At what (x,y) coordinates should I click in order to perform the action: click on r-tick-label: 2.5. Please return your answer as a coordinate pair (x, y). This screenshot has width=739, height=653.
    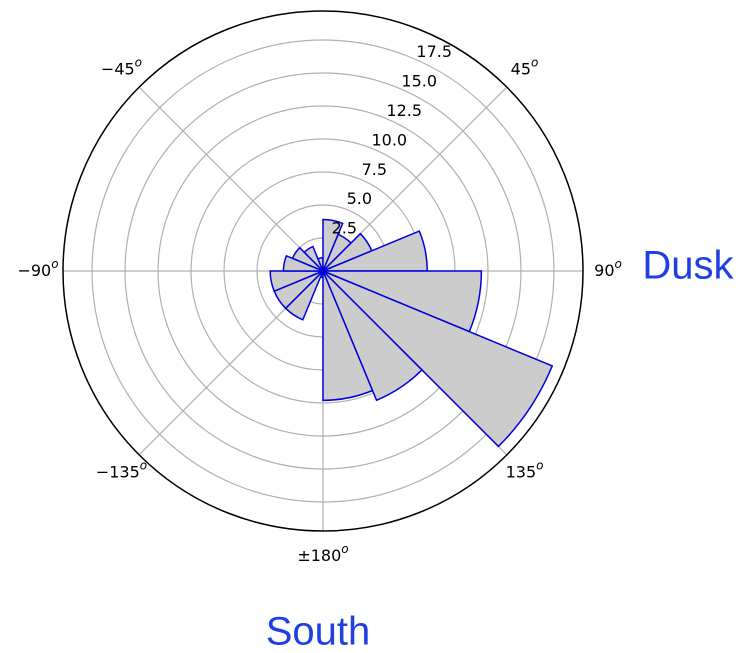
    Looking at the image, I should click on (344, 228).